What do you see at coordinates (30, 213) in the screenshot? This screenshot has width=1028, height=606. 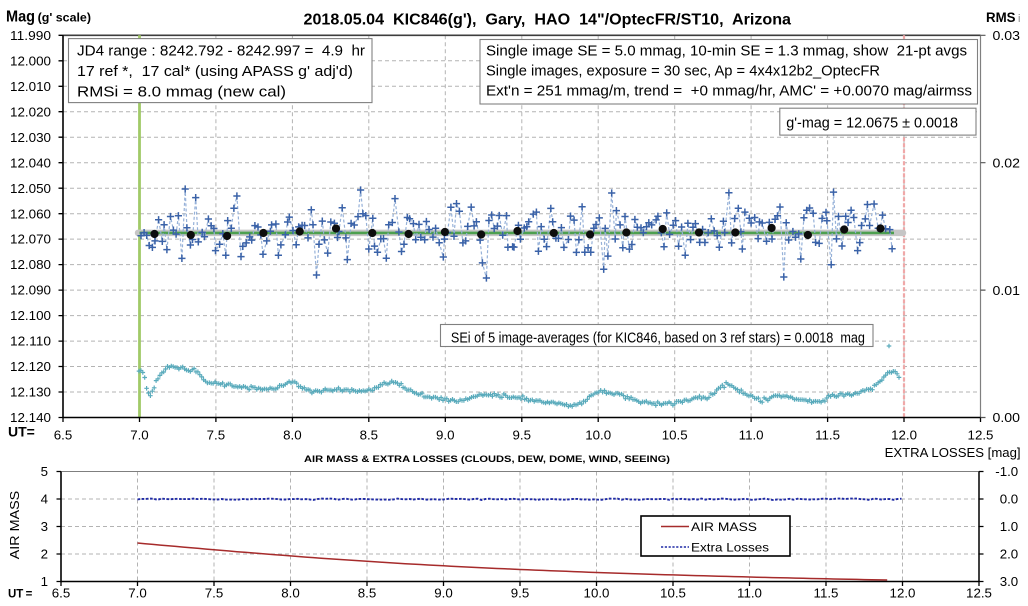 I see `svg-text: 12.060` at bounding box center [30, 213].